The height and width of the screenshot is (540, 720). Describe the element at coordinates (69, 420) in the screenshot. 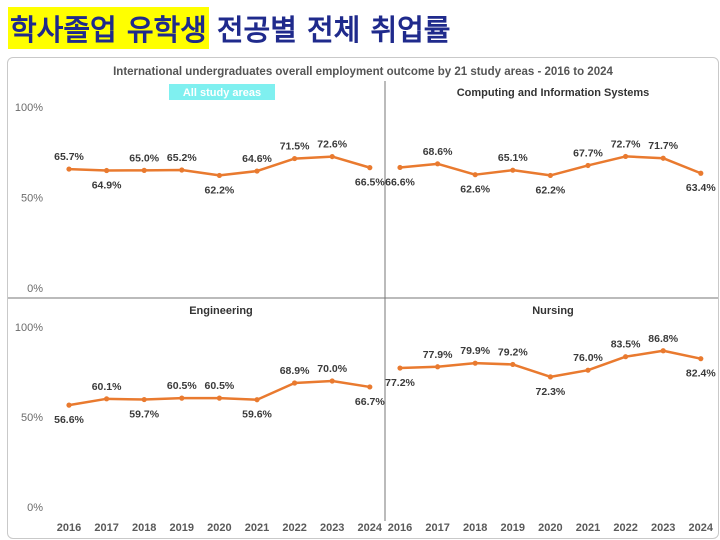

I see `data-label: 56.6%` at that location.